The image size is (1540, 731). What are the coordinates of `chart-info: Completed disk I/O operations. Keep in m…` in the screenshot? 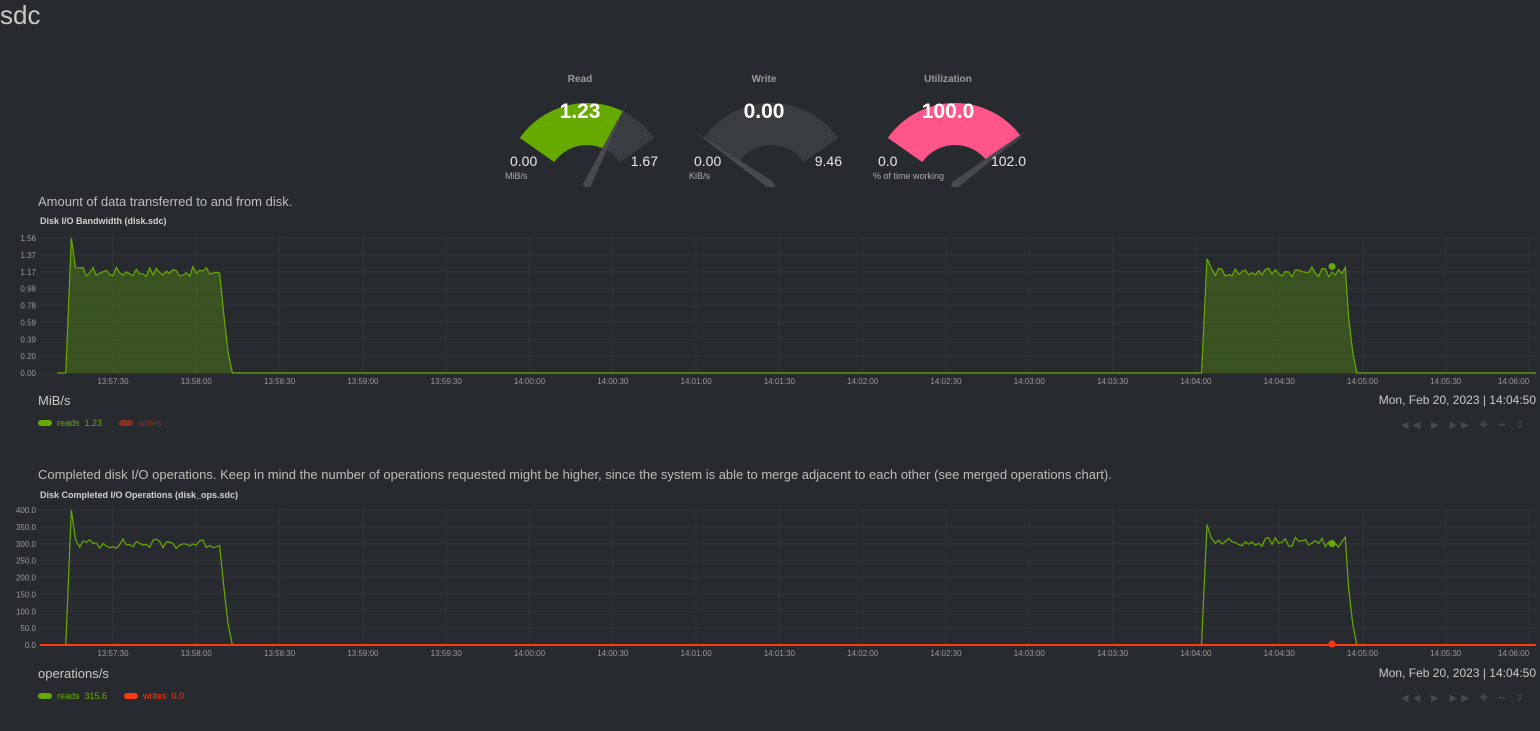 It's located at (575, 474).